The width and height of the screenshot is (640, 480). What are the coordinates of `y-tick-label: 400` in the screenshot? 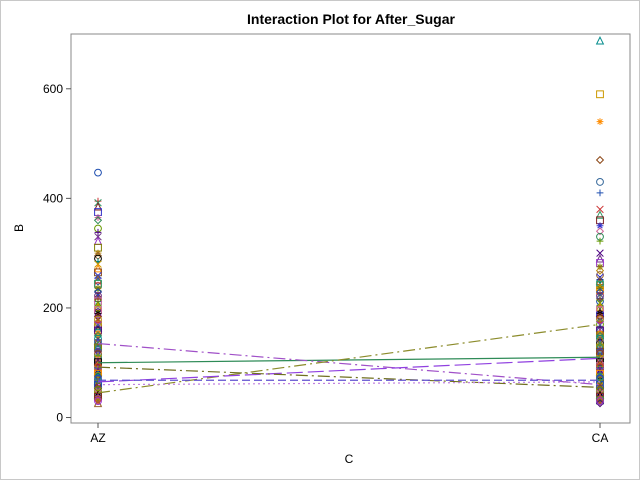 It's located at (53, 198).